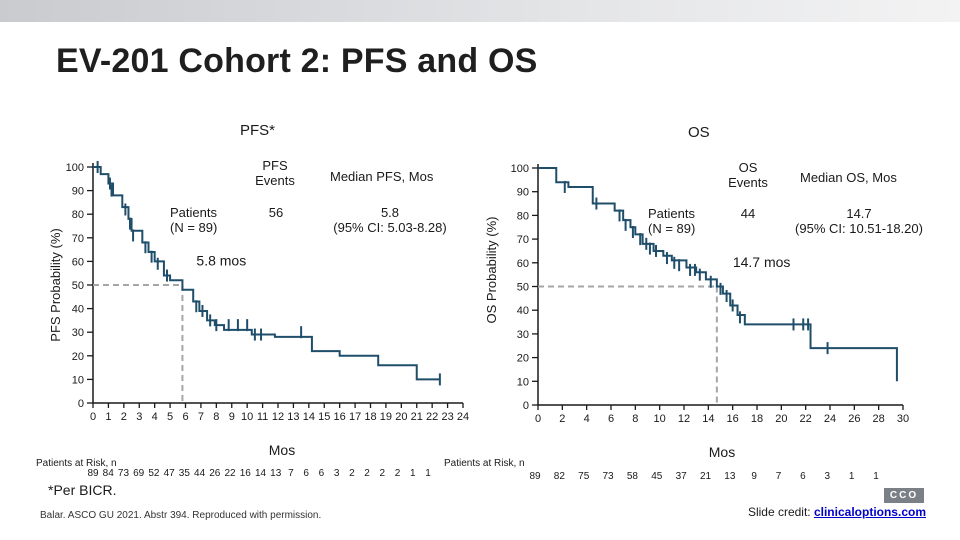 The image size is (960, 540). What do you see at coordinates (633, 476) in the screenshot?
I see `os-at-risk-value: 58` at bounding box center [633, 476].